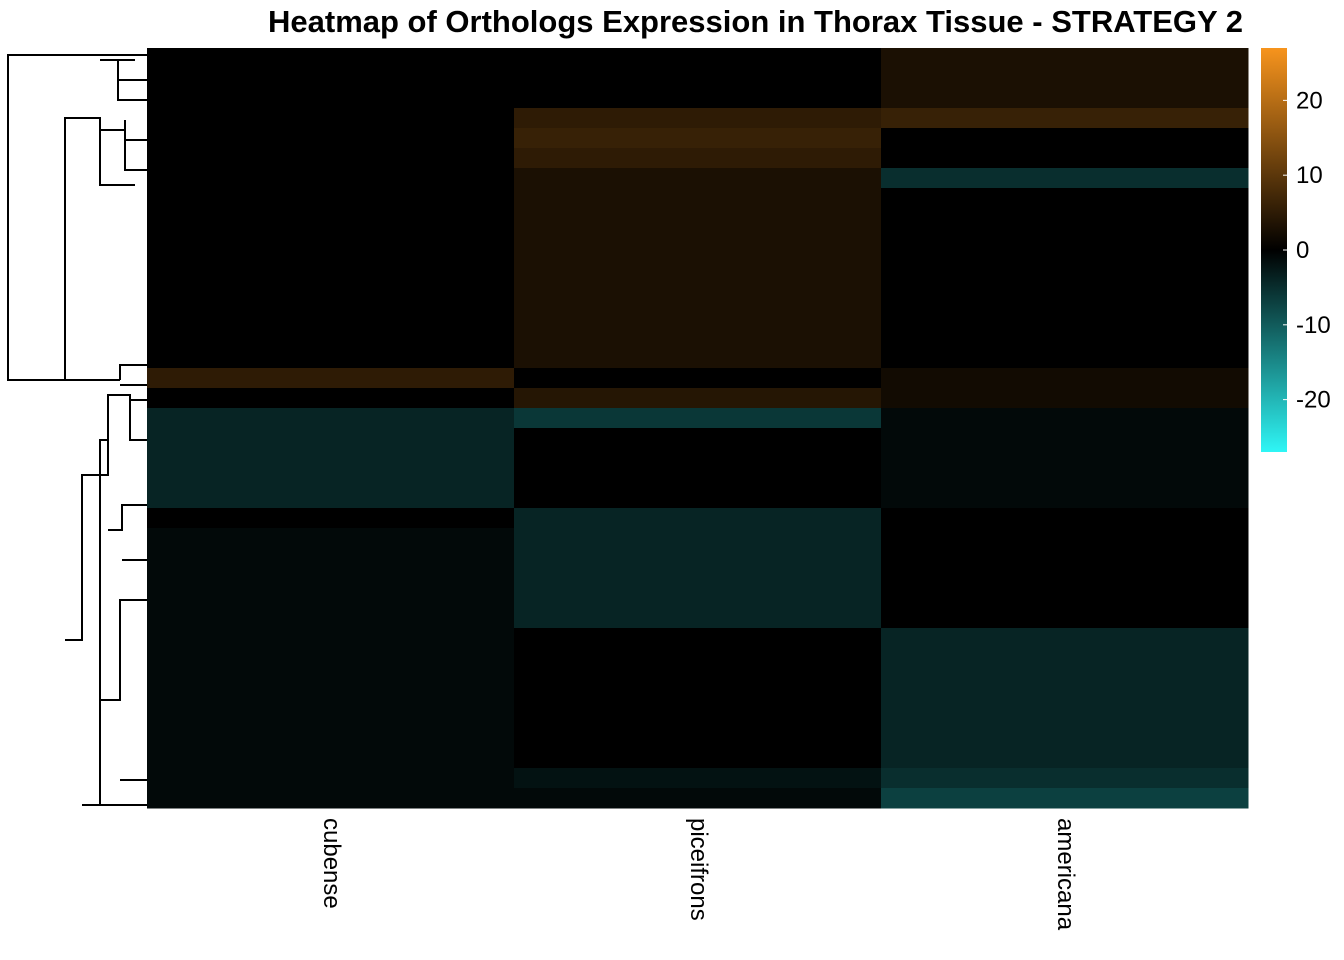 The width and height of the screenshot is (1344, 960). Describe the element at coordinates (1313, 400) in the screenshot. I see `colorbar-tick-label: -20` at that location.